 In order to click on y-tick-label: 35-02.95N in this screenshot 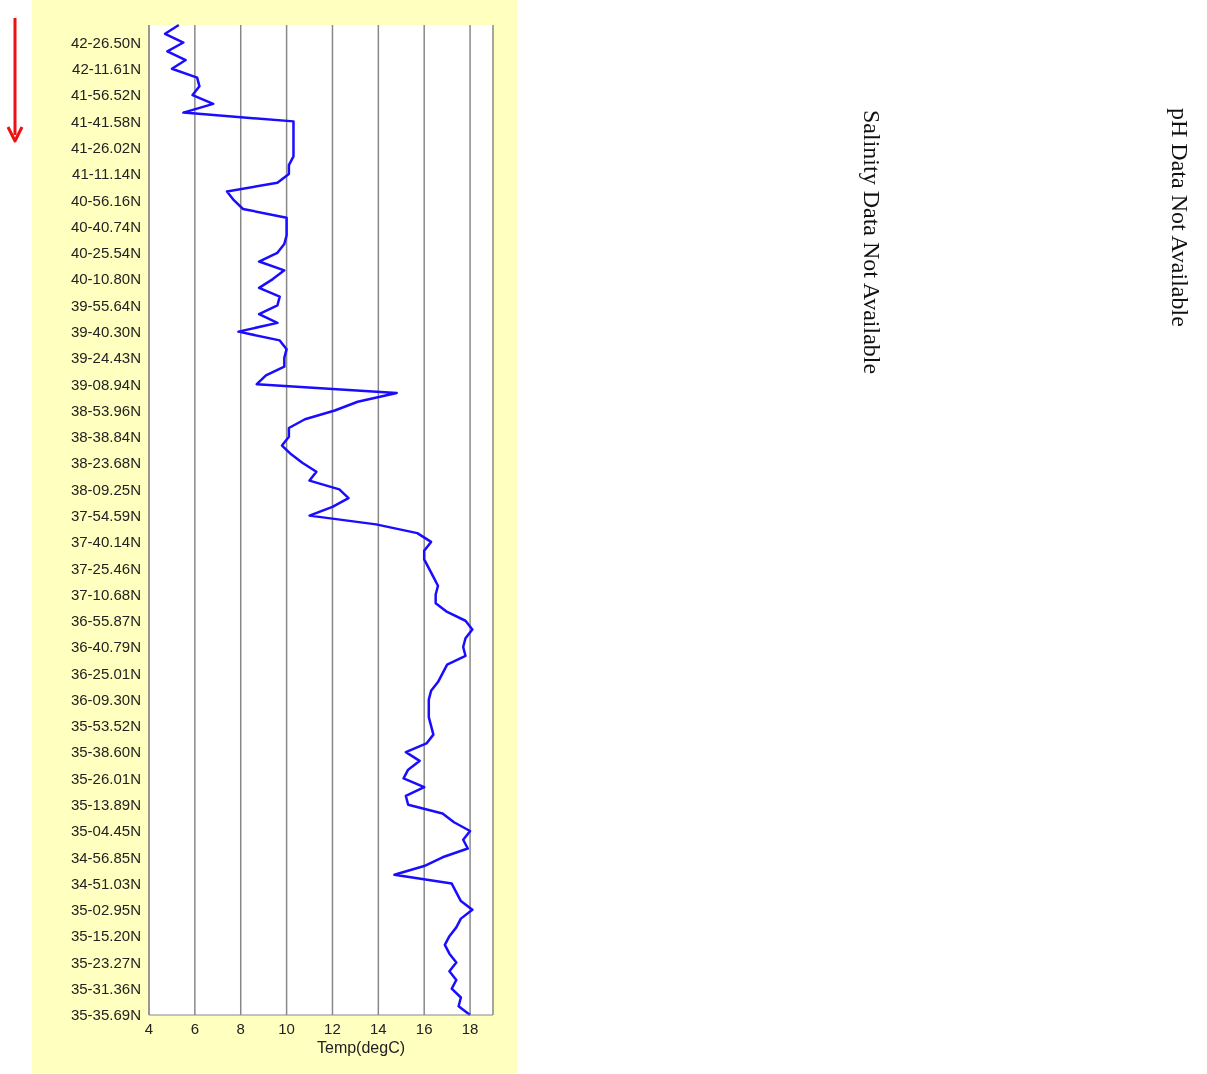, I will do `click(105, 910)`.